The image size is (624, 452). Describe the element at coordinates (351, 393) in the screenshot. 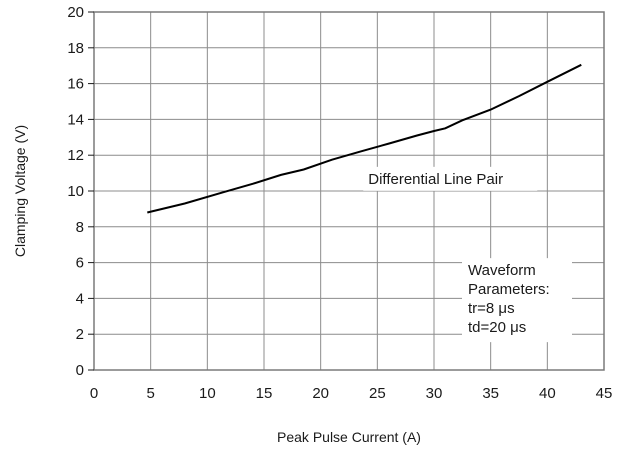

I see `x-tick-labels: 0 5 10 15 20 25 30 35 40 45` at that location.